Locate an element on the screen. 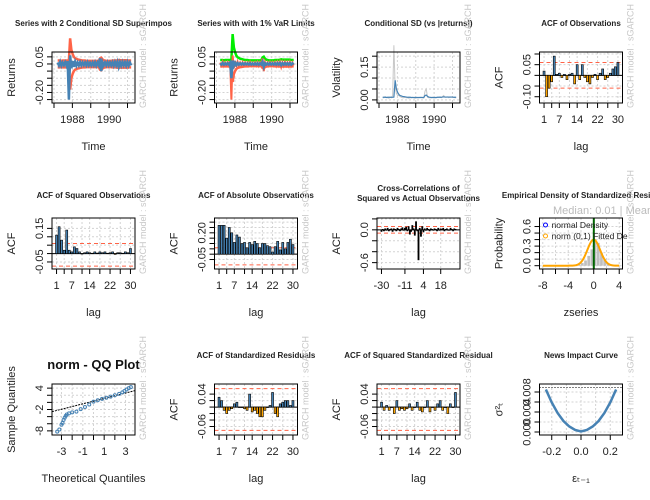 Image resolution: width=650 pixels, height=500 pixels. y-tick-label: 0.04 is located at coordinates (203, 393).